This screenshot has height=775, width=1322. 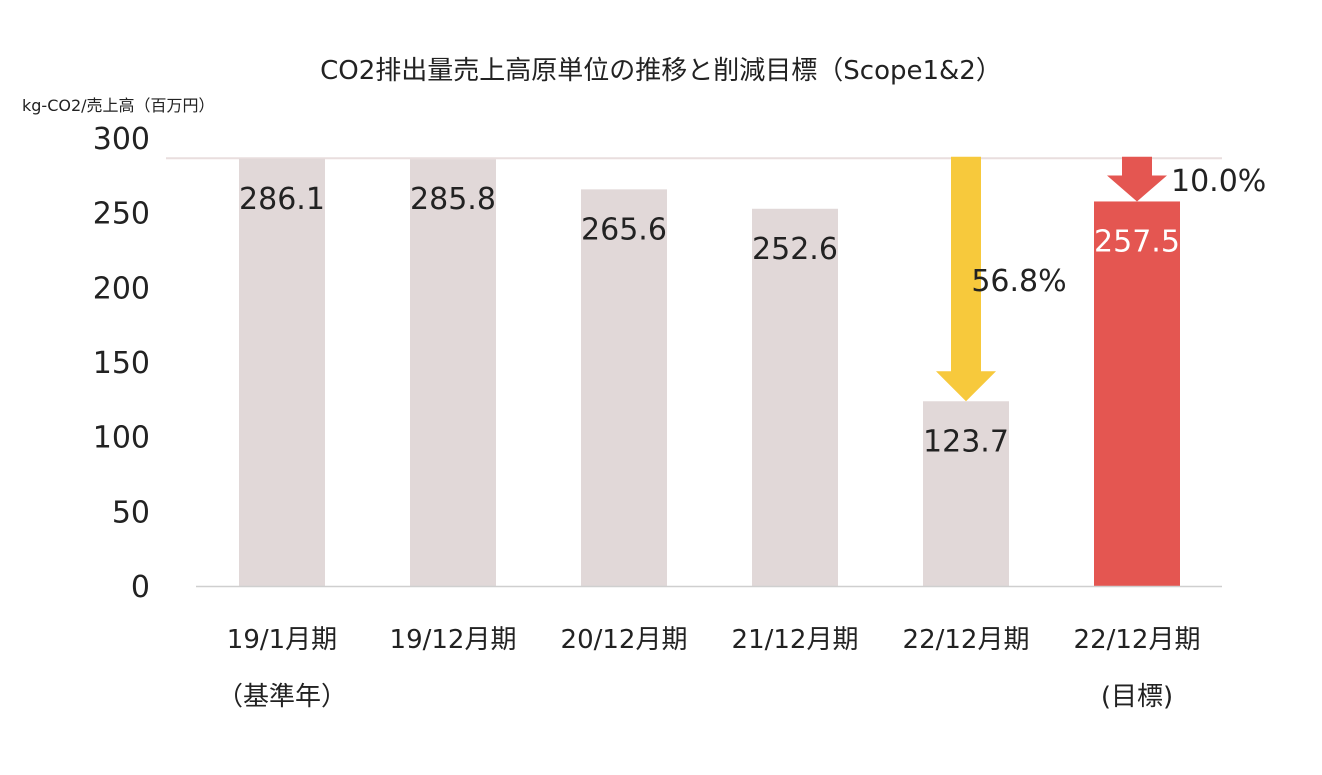 I want to click on x-tick-sublabel: (目標), so click(x=1137, y=697).